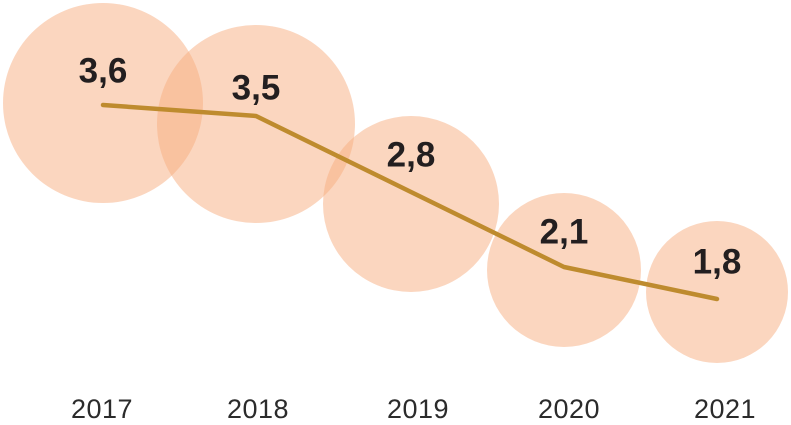  What do you see at coordinates (103, 71) in the screenshot?
I see `value-label: 3,6` at bounding box center [103, 71].